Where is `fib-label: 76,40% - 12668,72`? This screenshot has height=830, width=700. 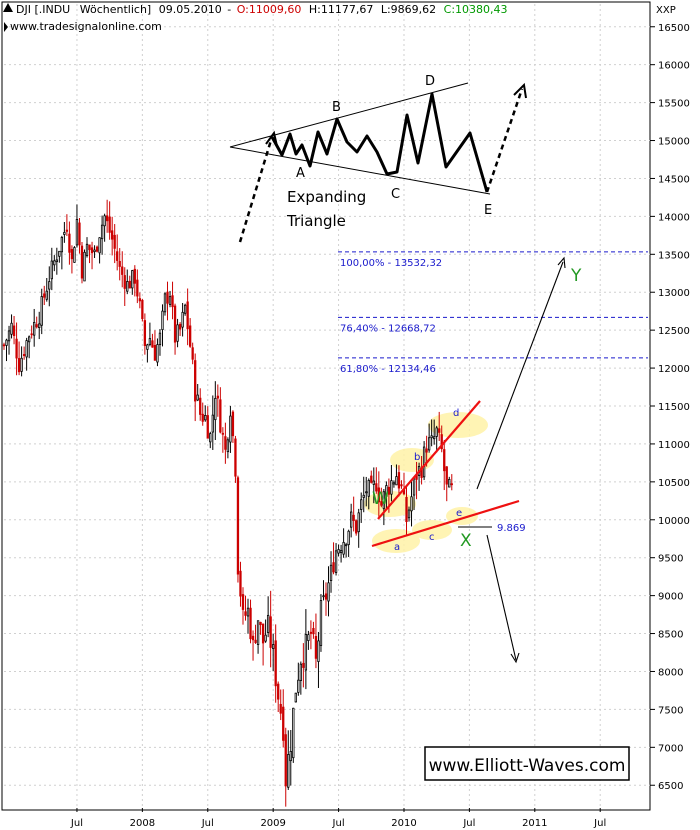
fib-label: 76,40% - 12668,72 is located at coordinates (388, 328).